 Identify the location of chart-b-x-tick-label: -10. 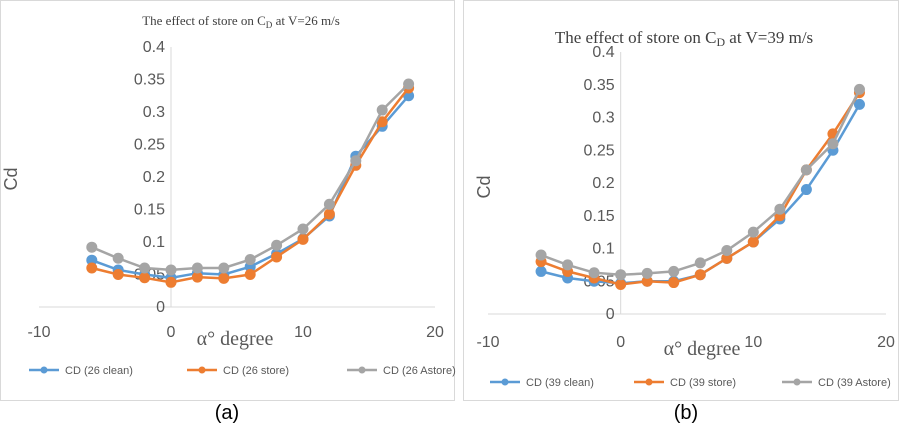
(487, 342).